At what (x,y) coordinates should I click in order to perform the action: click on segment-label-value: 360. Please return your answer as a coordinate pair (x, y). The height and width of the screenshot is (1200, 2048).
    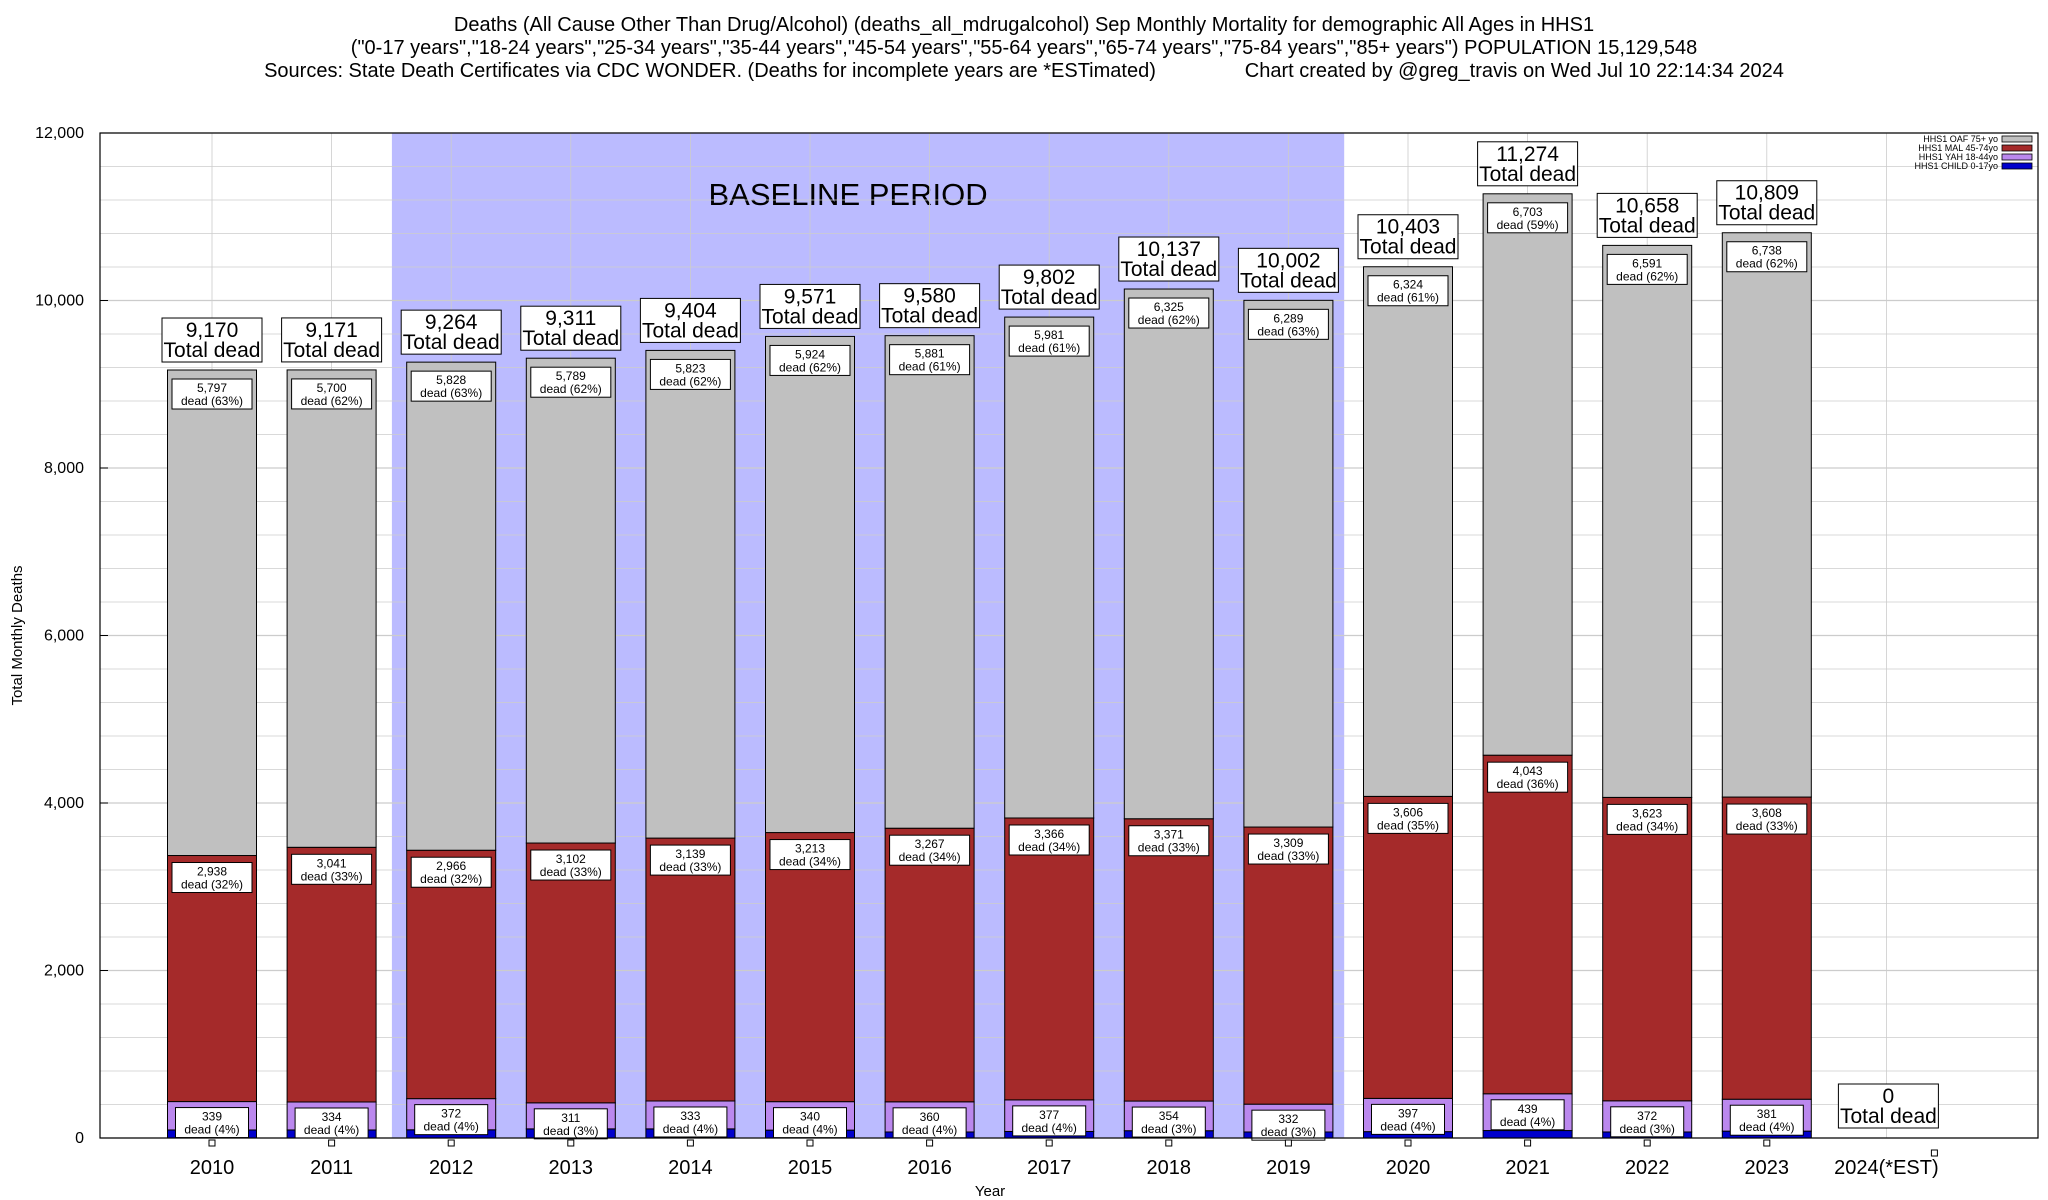
    Looking at the image, I should click on (930, 1117).